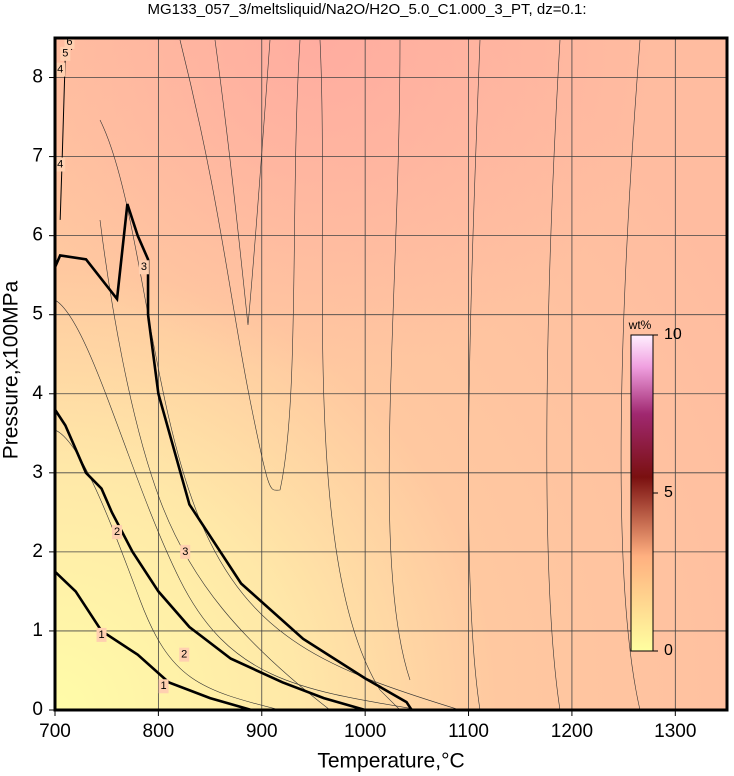  What do you see at coordinates (262, 731) in the screenshot?
I see `x-tick-label: 900` at bounding box center [262, 731].